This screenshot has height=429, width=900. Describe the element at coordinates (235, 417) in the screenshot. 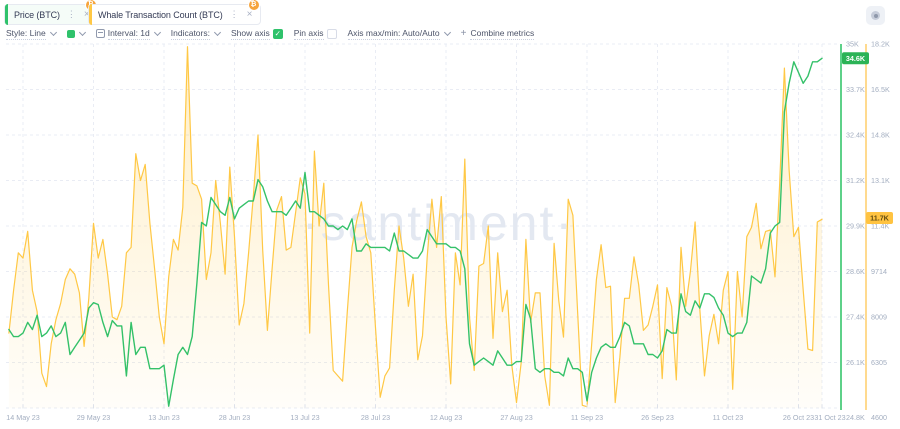

I see `svg-text: 28 Jun 23` at that location.